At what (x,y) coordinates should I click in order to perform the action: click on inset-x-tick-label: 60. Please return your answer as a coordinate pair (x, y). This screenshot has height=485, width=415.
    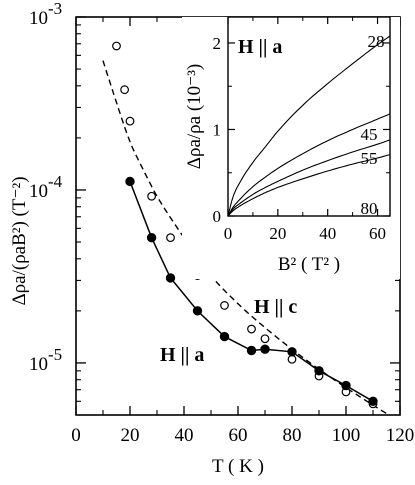
    Looking at the image, I should click on (377, 233).